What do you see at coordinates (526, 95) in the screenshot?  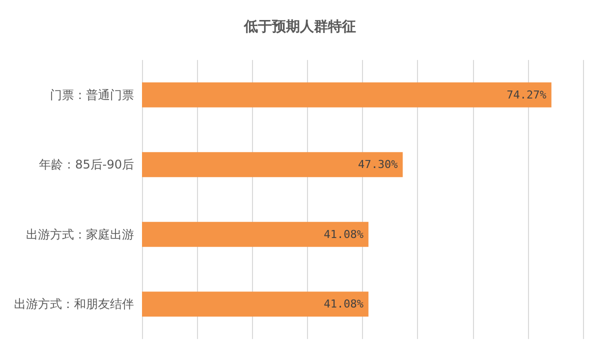 I see `data-label: 74.27%` at bounding box center [526, 95].